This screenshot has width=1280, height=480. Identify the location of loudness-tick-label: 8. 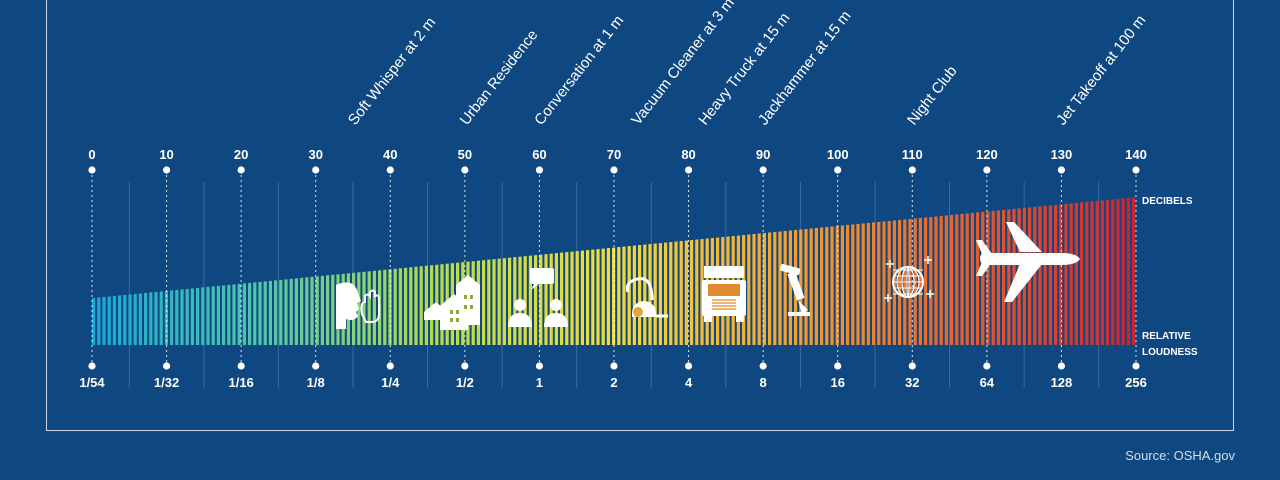
(763, 382).